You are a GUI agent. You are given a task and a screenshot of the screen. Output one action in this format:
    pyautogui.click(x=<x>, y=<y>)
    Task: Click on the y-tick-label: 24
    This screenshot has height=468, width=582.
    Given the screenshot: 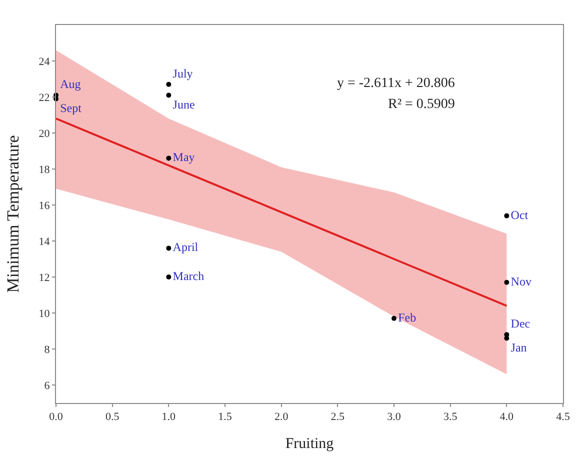 What is the action you would take?
    pyautogui.click(x=44, y=62)
    